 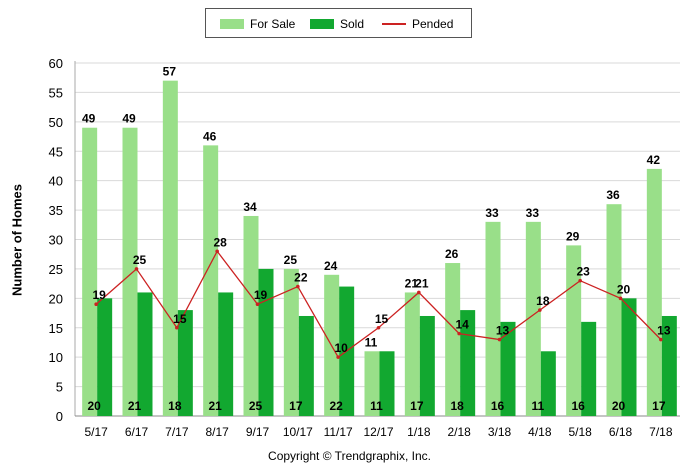 What do you see at coordinates (341, 348) in the screenshot?
I see `pended-value-label: 10` at bounding box center [341, 348].